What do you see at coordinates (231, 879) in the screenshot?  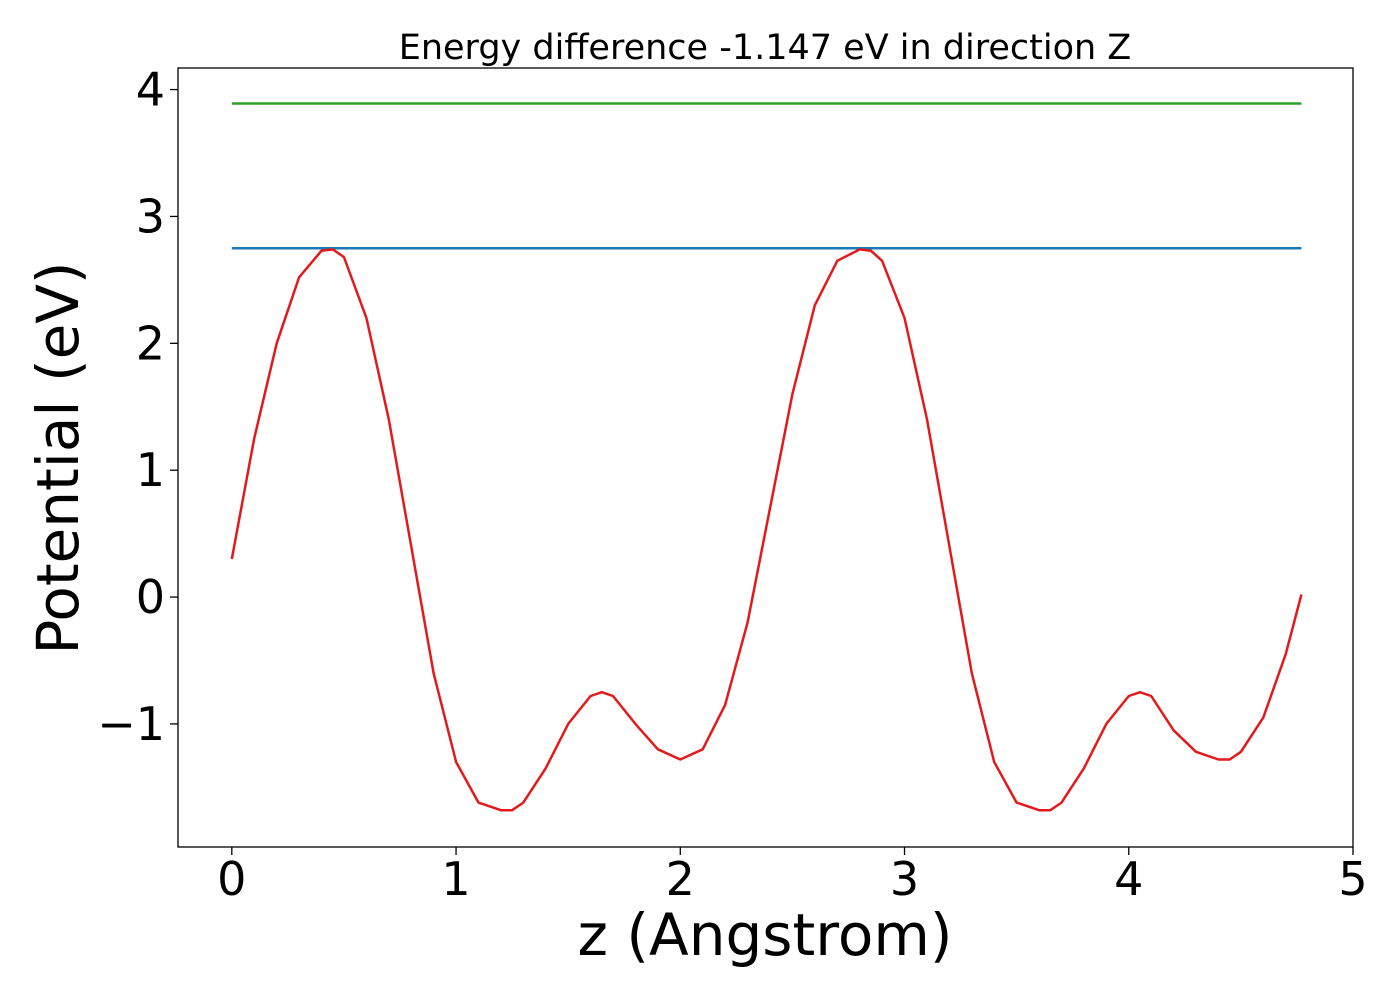 I see `x-tick-label: 0` at bounding box center [231, 879].